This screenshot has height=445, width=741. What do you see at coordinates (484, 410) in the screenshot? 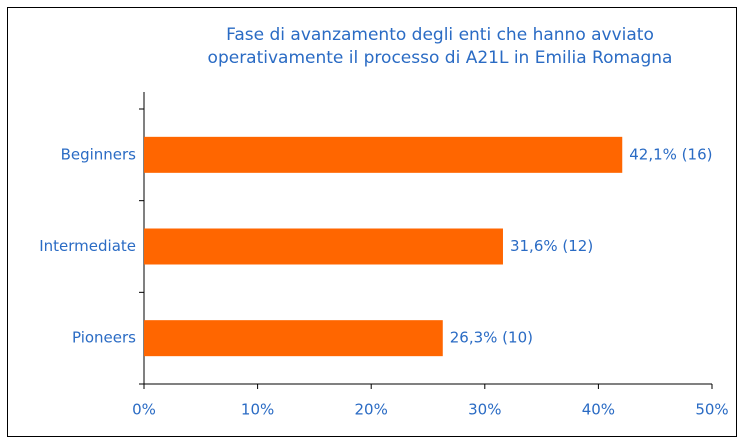
I see `x-tick-label: 30%` at bounding box center [484, 410].